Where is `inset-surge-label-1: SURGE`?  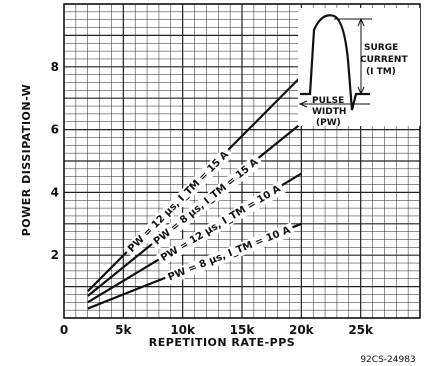
inset-surge-label-1: SURGE is located at coordinates (381, 48).